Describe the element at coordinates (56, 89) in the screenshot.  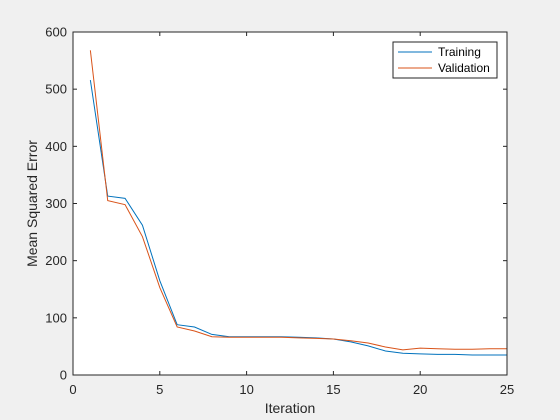
I see `y-tick-label: 500` at that location.